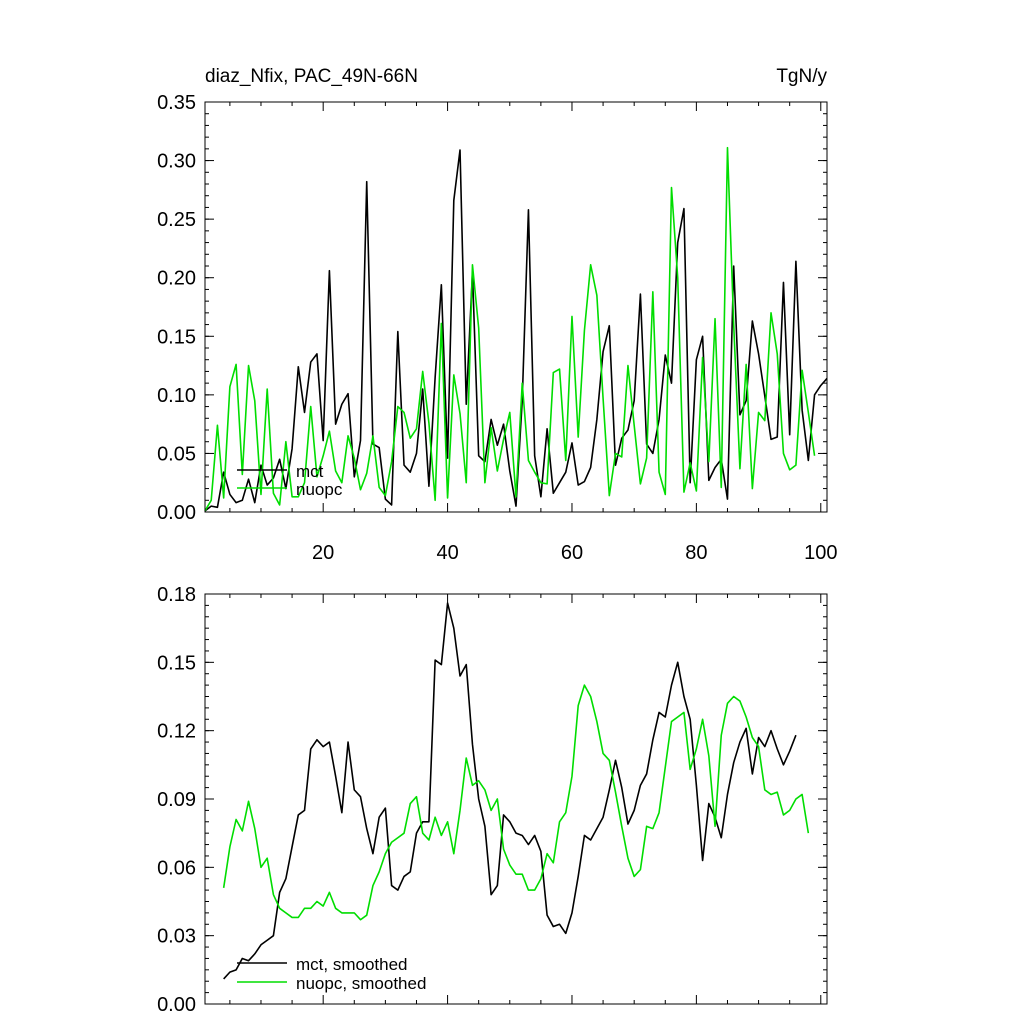  What do you see at coordinates (176, 279) in the screenshot?
I see `y-tick-label: 0.20` at bounding box center [176, 279].